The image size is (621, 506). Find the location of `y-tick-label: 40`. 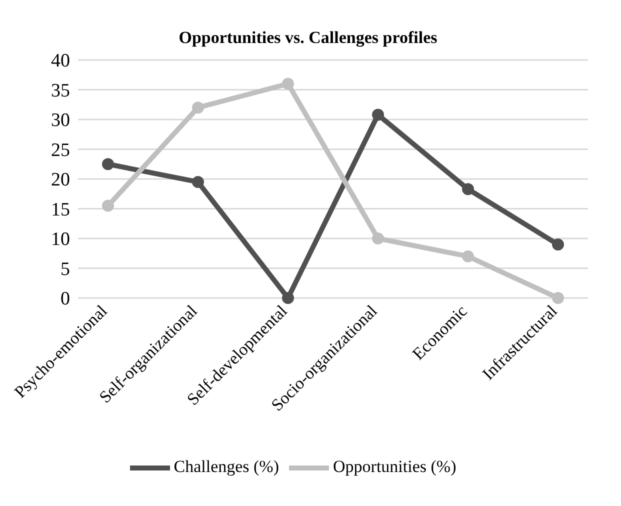

y-tick-label: 40 is located at coordinates (60, 61).